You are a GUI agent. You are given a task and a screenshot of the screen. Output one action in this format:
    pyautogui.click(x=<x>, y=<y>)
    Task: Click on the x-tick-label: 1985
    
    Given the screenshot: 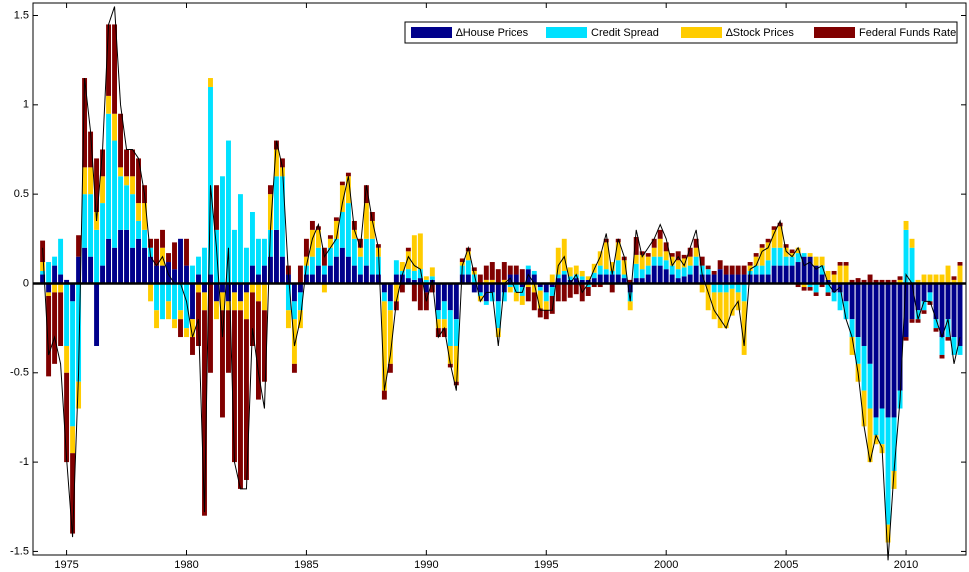 What is the action you would take?
    pyautogui.click(x=306, y=565)
    